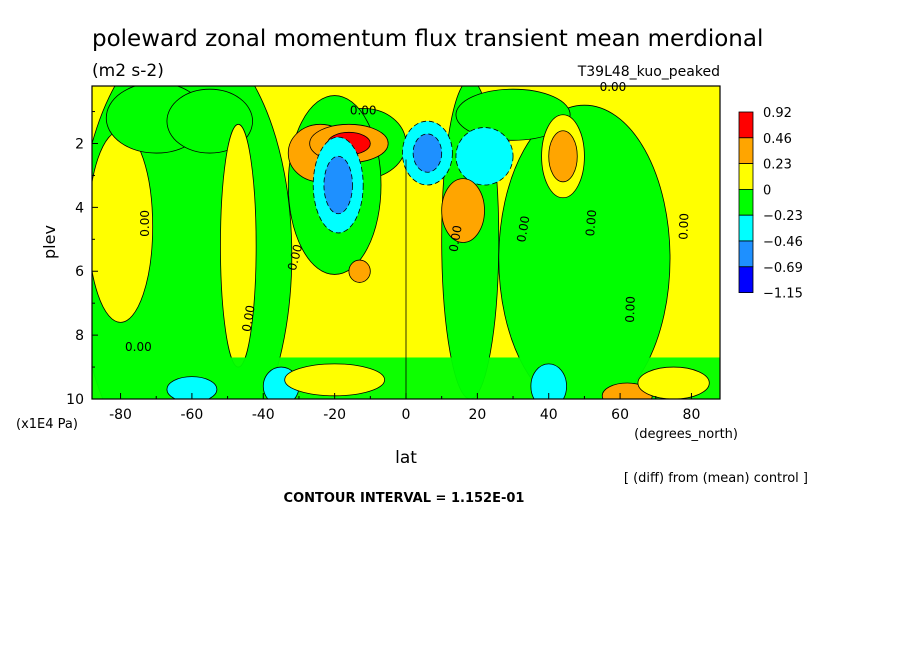  What do you see at coordinates (334, 415) in the screenshot?
I see `x-tick-label: -20` at bounding box center [334, 415].